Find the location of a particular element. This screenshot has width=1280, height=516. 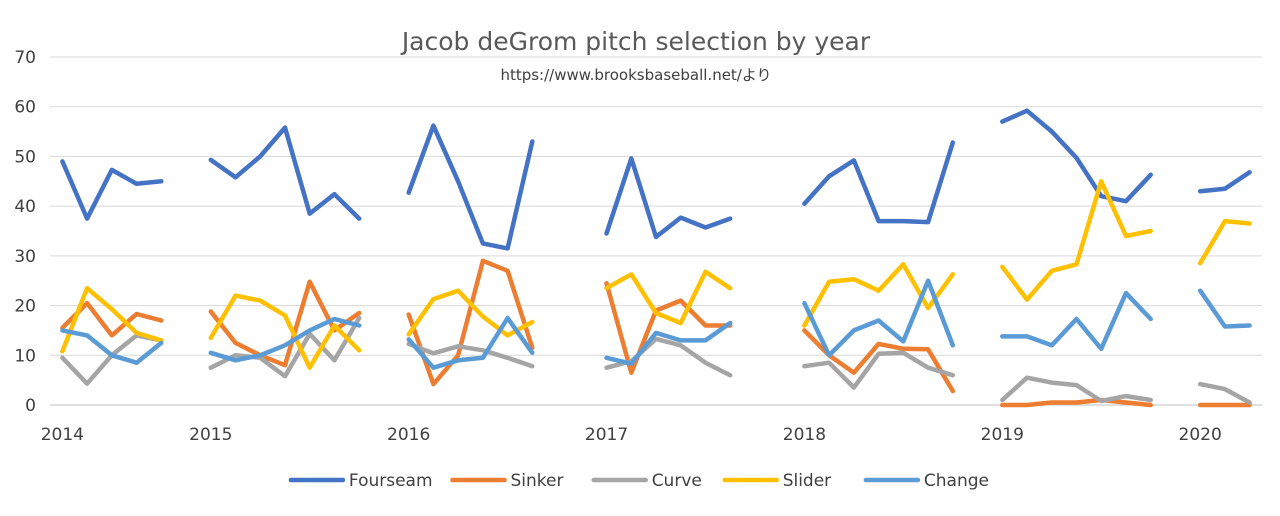

chart-title: Jacob deGrom pitch selection by year is located at coordinates (635, 41).